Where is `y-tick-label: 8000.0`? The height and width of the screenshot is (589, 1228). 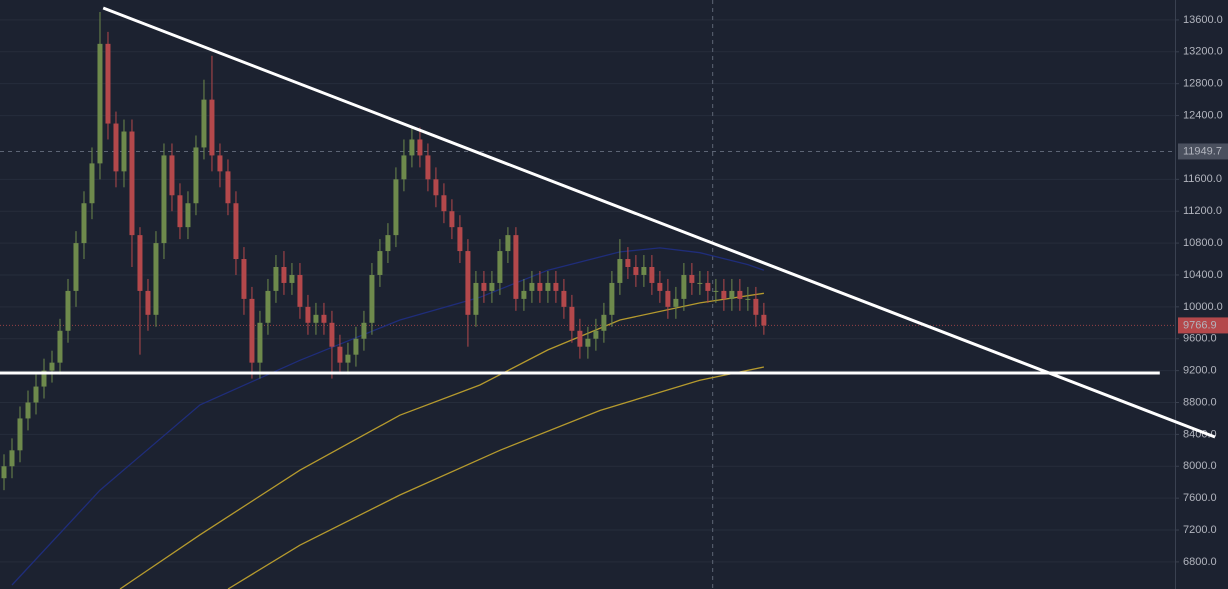
y-tick-label: 8000.0 is located at coordinates (1200, 466).